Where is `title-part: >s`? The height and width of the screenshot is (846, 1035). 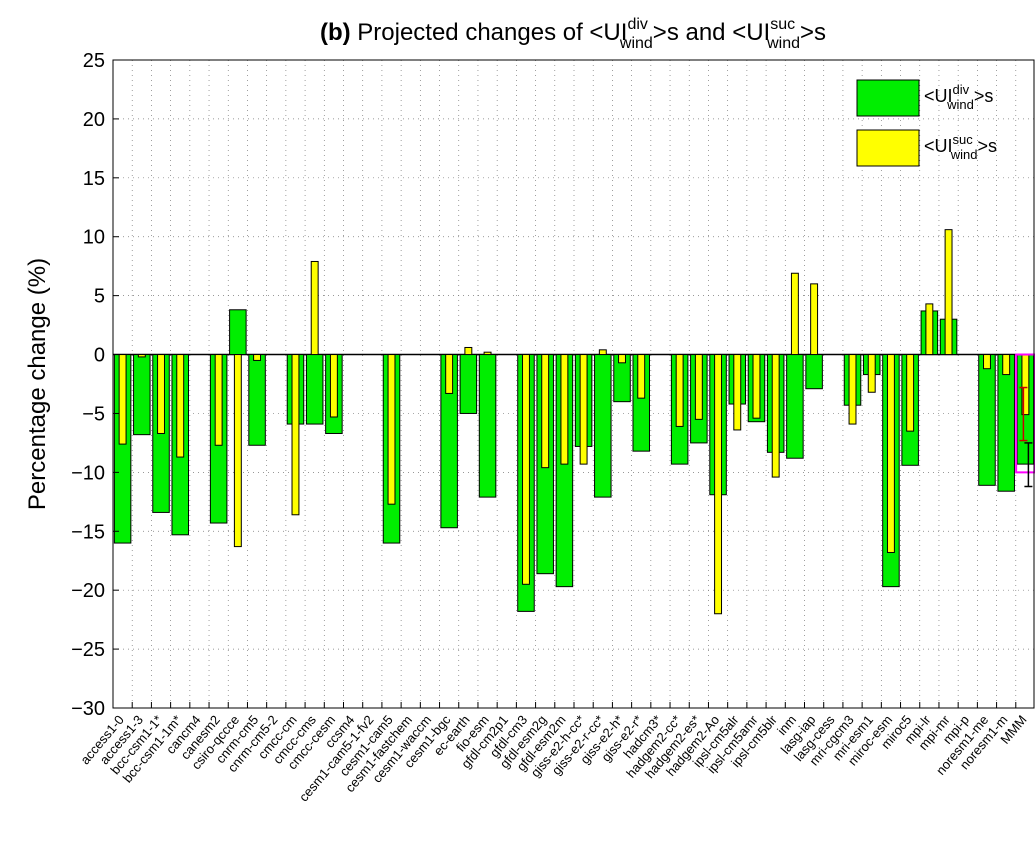 title-part: >s is located at coordinates (813, 32).